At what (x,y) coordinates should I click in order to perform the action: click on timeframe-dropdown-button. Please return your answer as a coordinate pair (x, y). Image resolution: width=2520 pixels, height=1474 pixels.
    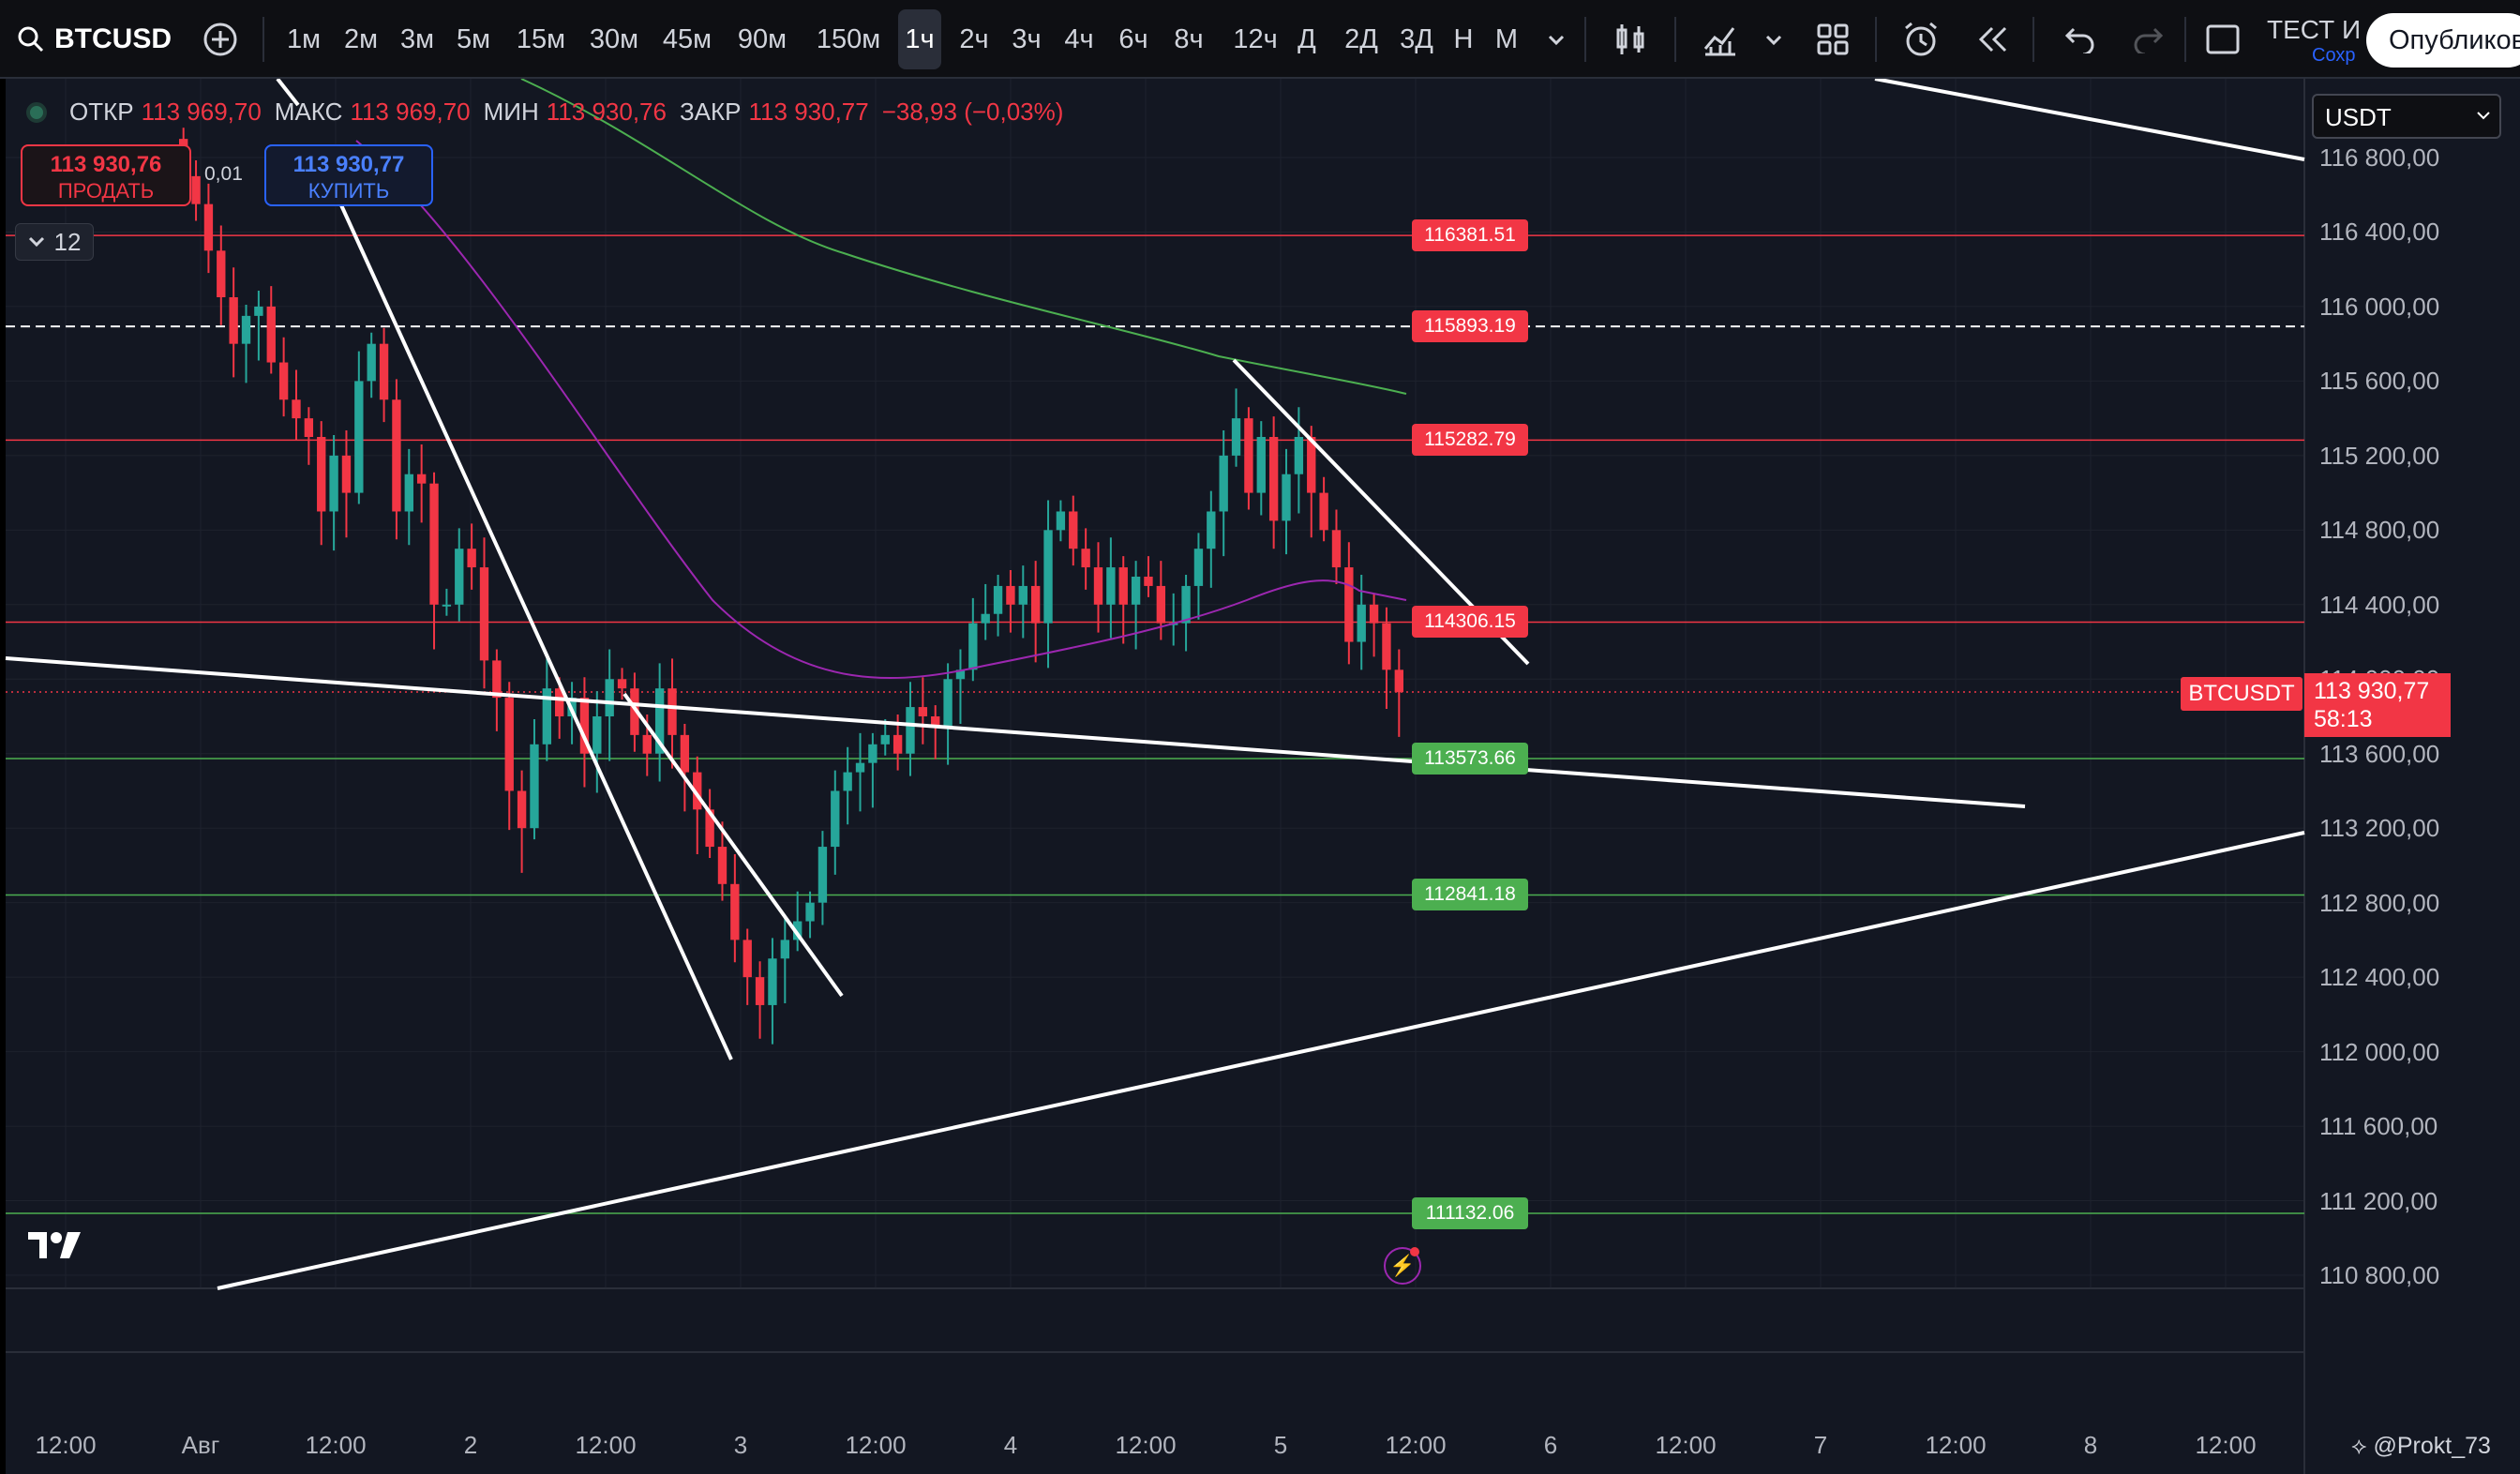
    Looking at the image, I should click on (1556, 39).